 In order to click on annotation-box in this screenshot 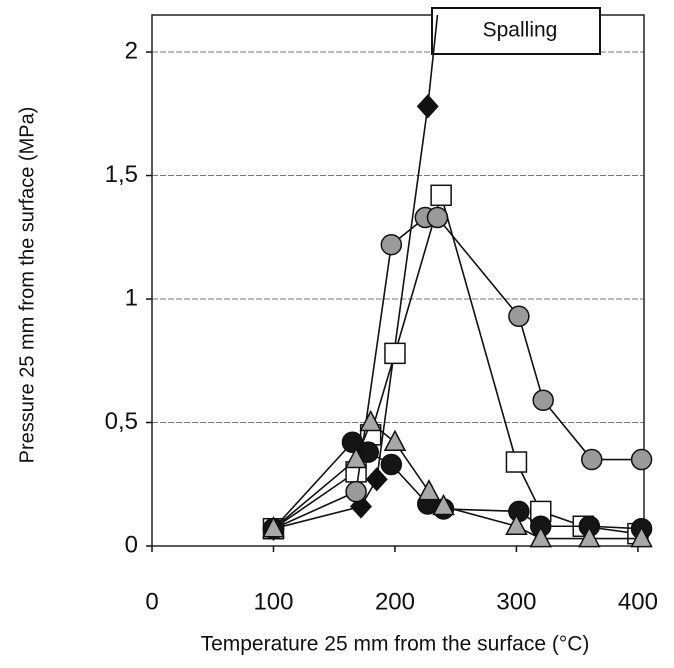, I will do `click(516, 31)`.